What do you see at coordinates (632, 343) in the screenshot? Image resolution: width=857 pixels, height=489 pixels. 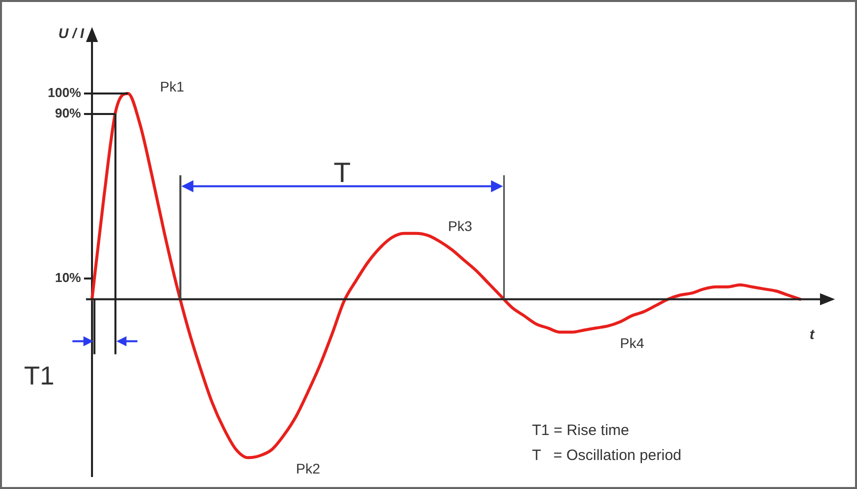 I see `annotation: Pk4` at bounding box center [632, 343].